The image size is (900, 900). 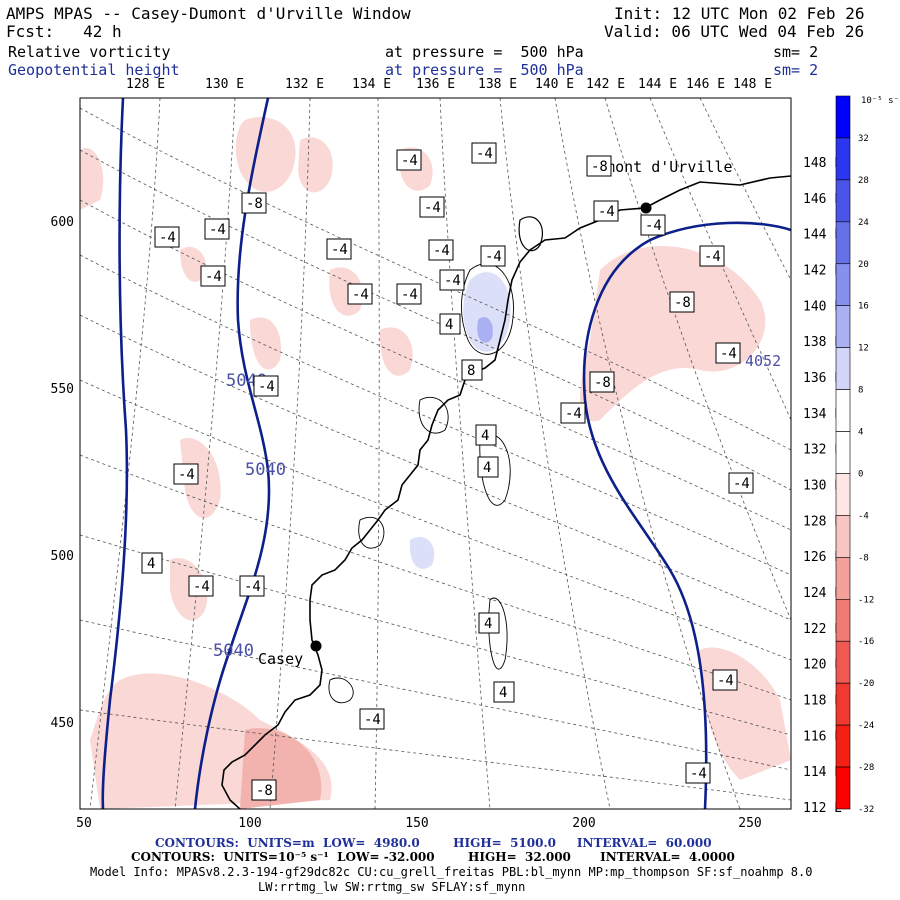 What do you see at coordinates (749, 823) in the screenshot?
I see `x-tick-label: 250` at bounding box center [749, 823].